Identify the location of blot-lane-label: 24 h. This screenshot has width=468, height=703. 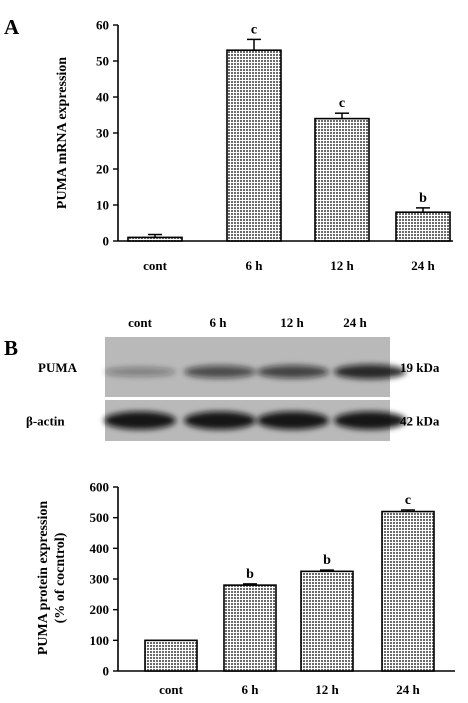
(355, 322).